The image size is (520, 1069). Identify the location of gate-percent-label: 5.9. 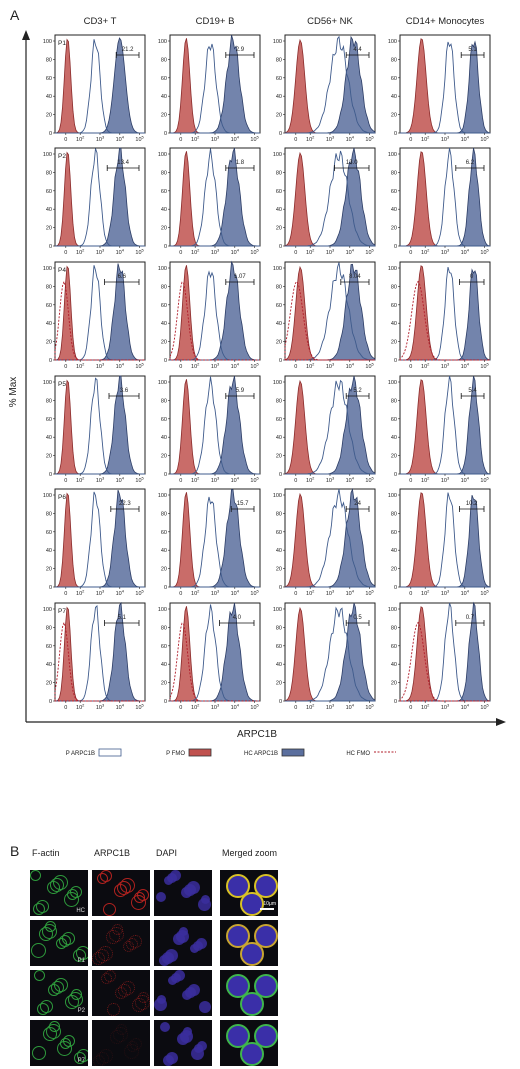
(240, 391).